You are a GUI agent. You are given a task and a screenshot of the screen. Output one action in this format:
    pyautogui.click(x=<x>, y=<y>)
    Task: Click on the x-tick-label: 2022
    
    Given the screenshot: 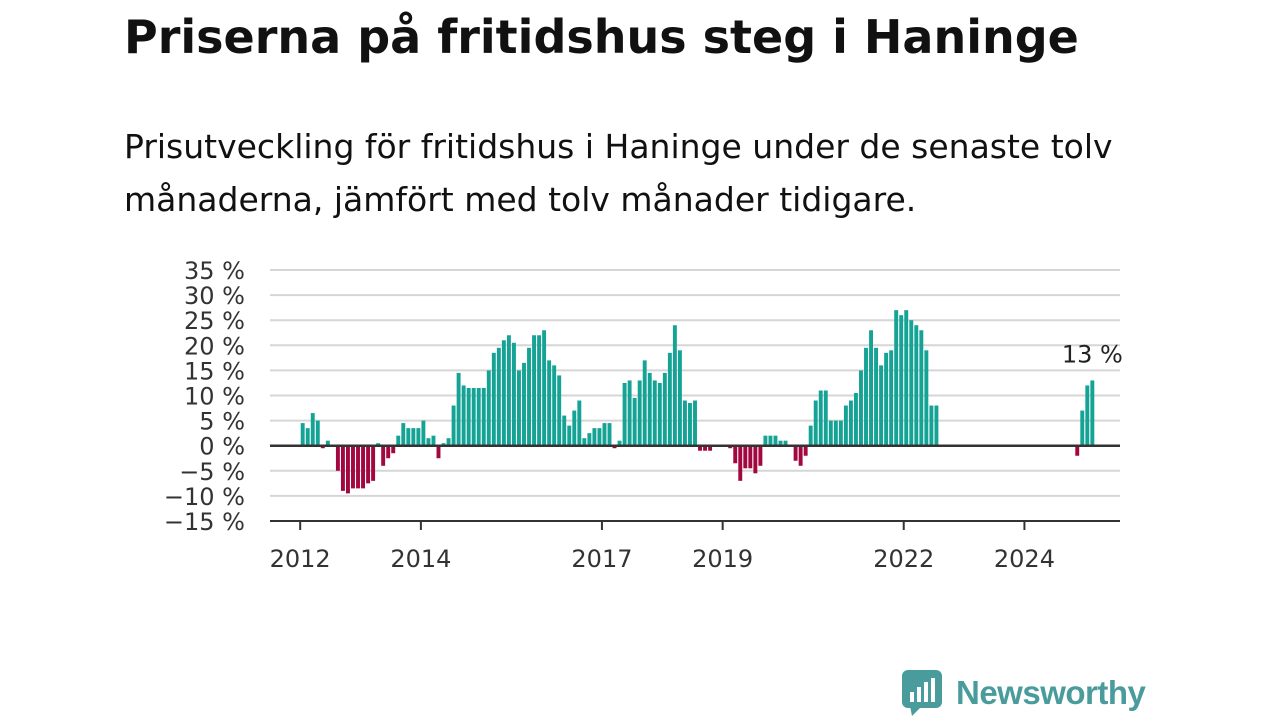 What is the action you would take?
    pyautogui.click(x=903, y=559)
    